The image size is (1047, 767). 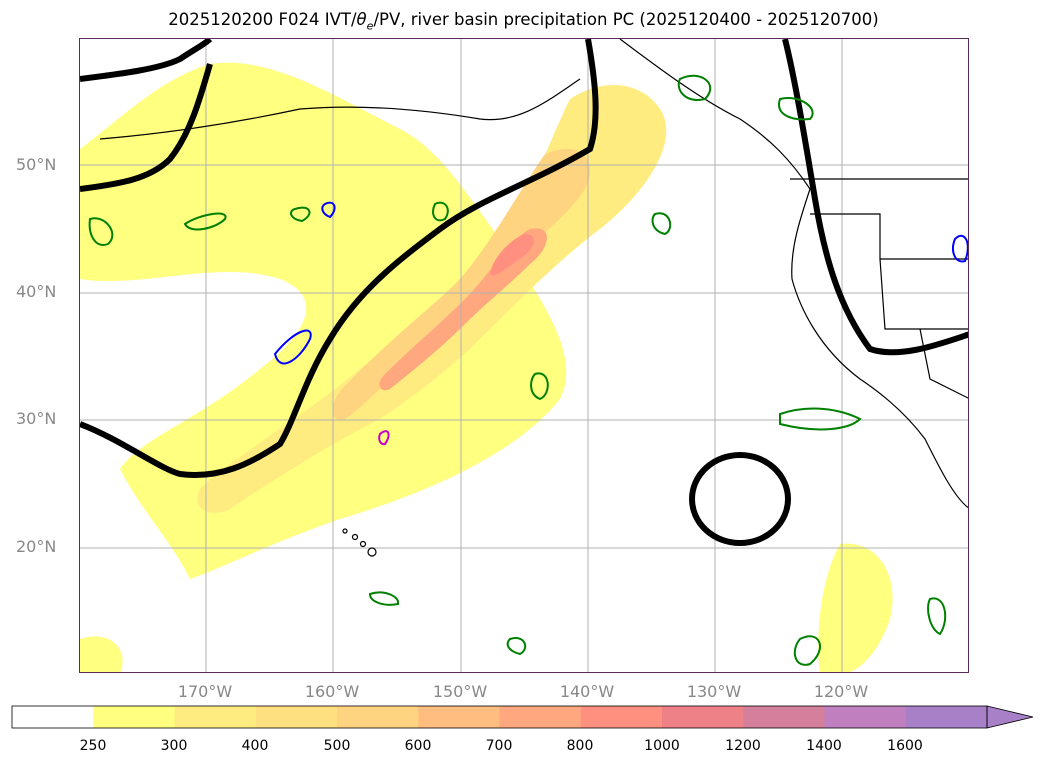 What do you see at coordinates (824, 746) in the screenshot?
I see `colorbar-tick: 1400` at bounding box center [824, 746].